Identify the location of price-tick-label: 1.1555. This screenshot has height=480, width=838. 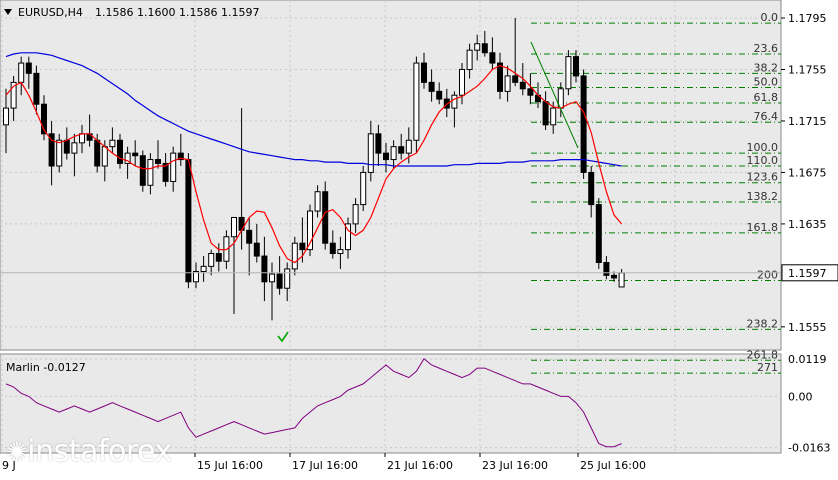
(807, 327).